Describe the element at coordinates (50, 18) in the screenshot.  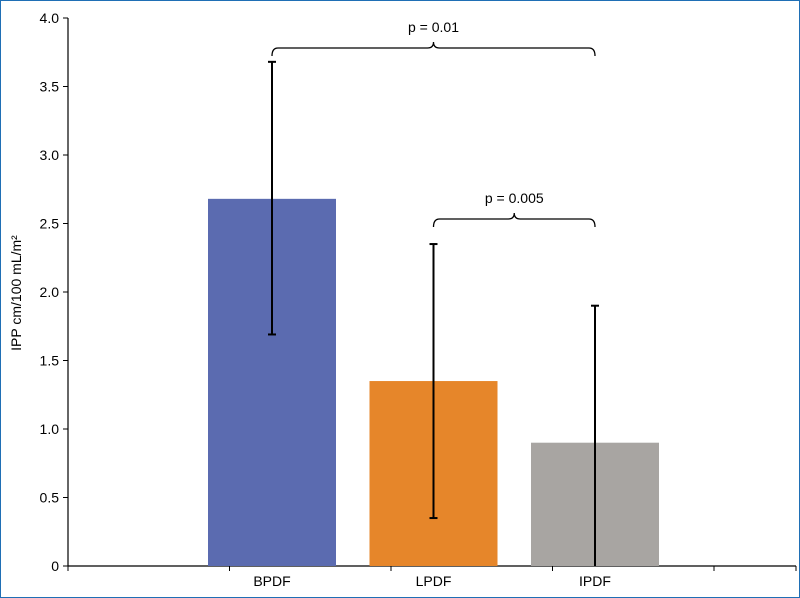
I see `y-tick-label: 4.0` at that location.